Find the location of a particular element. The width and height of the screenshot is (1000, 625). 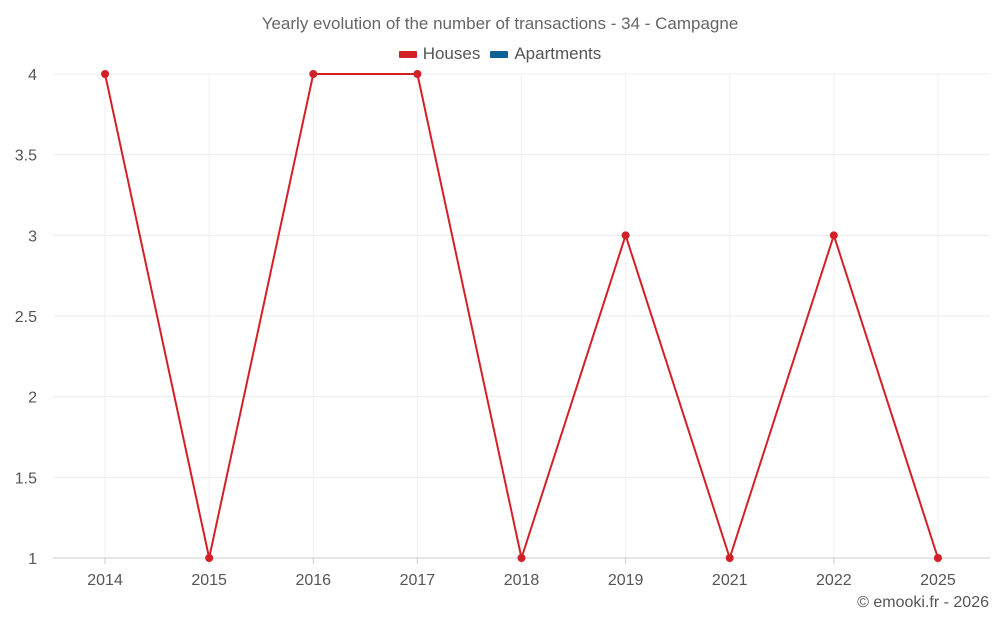

legend: Houses Apartments is located at coordinates (500, 54).